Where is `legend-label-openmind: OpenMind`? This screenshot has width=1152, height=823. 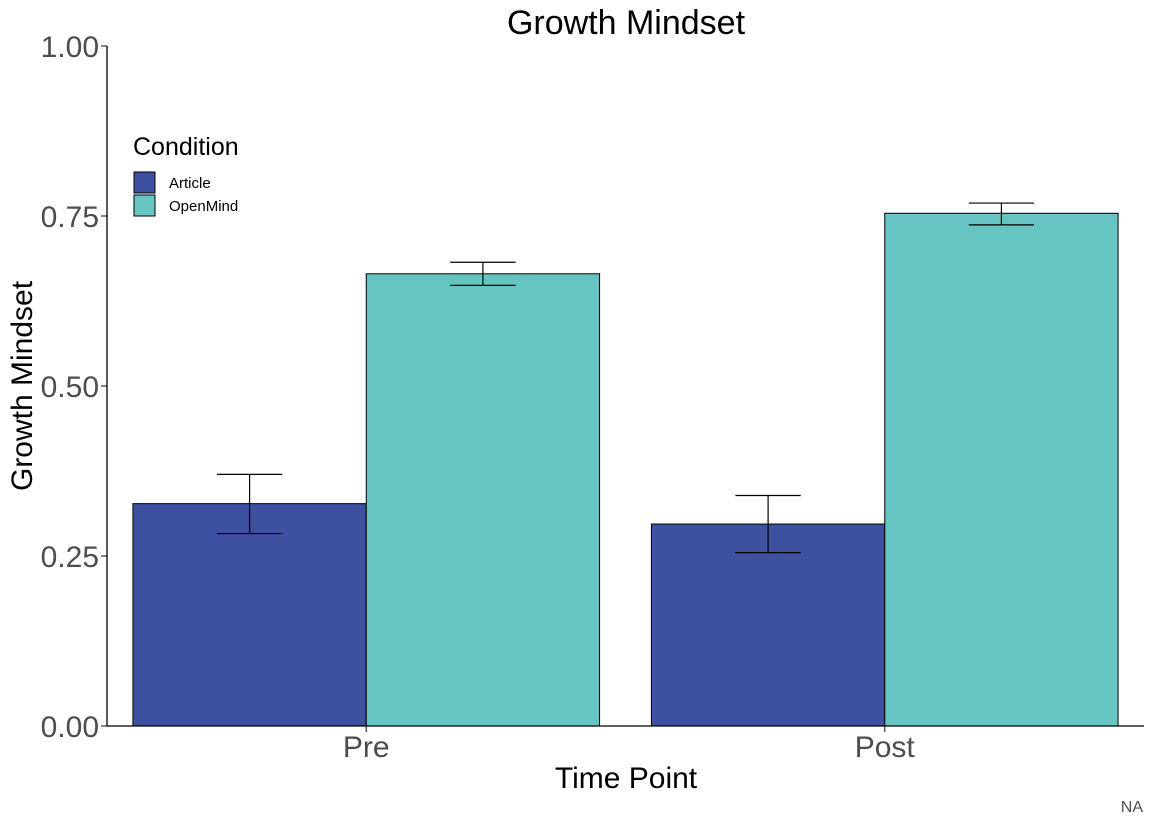 legend-label-openmind: OpenMind is located at coordinates (203, 206).